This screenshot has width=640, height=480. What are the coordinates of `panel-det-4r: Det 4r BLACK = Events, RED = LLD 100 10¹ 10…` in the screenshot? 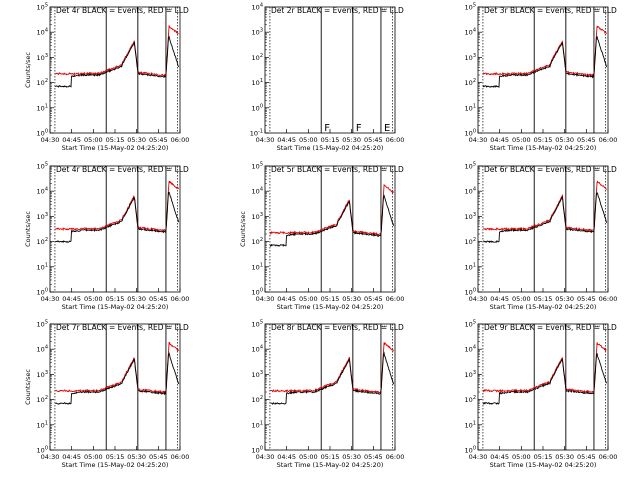 It's located at (106, 78).